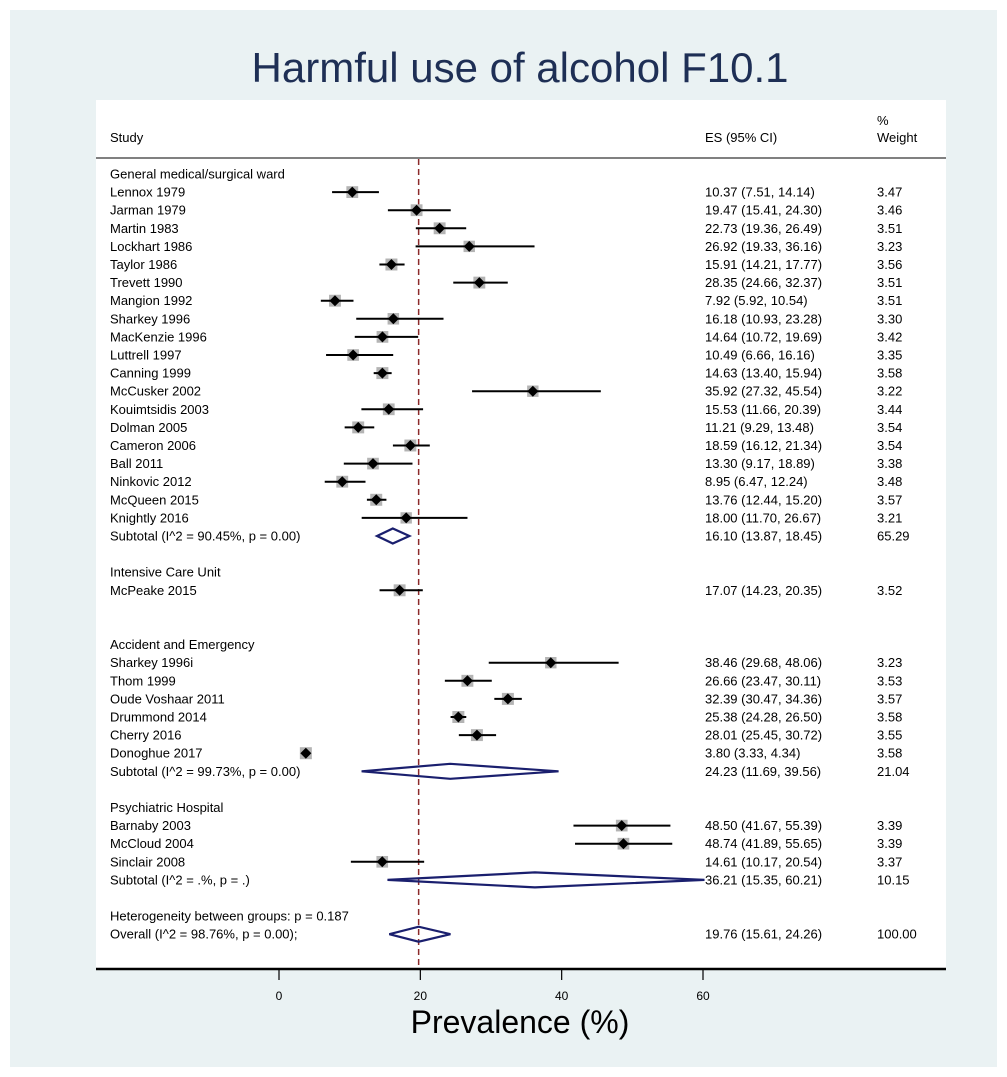 Image resolution: width=1007 pixels, height=1077 pixels. Describe the element at coordinates (883, 120) in the screenshot. I see `header-weight-percent: %` at that location.